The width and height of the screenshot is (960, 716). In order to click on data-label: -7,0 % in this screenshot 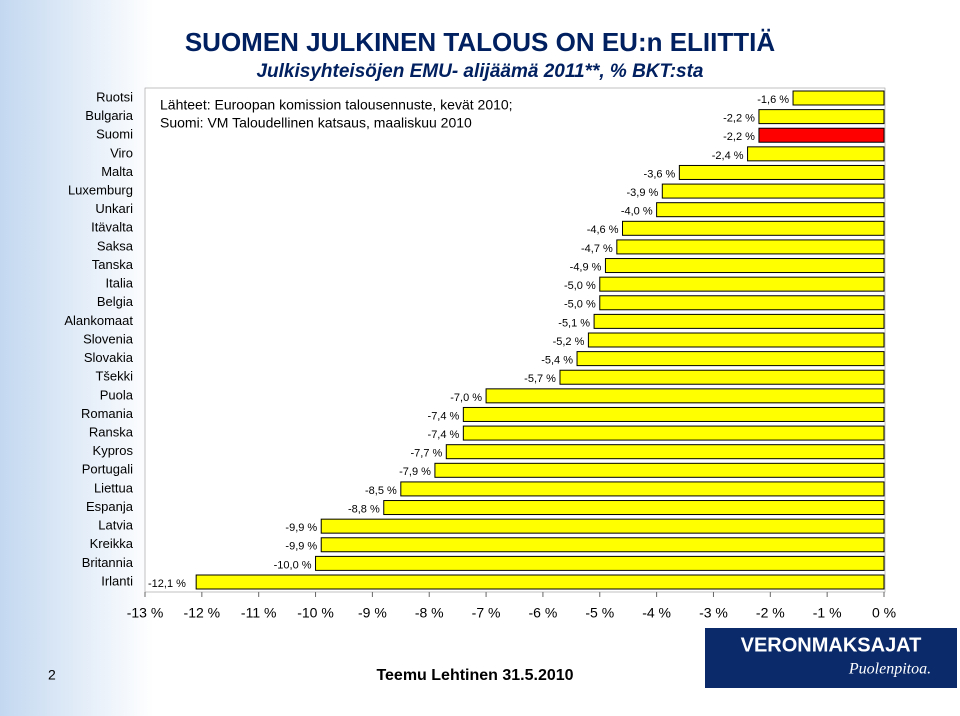, I will do `click(466, 398)`.